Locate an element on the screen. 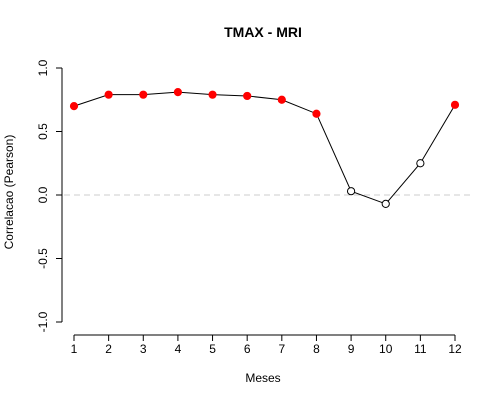 The height and width of the screenshot is (400, 500). y-tick-label: 1.0 is located at coordinates (43, 67).